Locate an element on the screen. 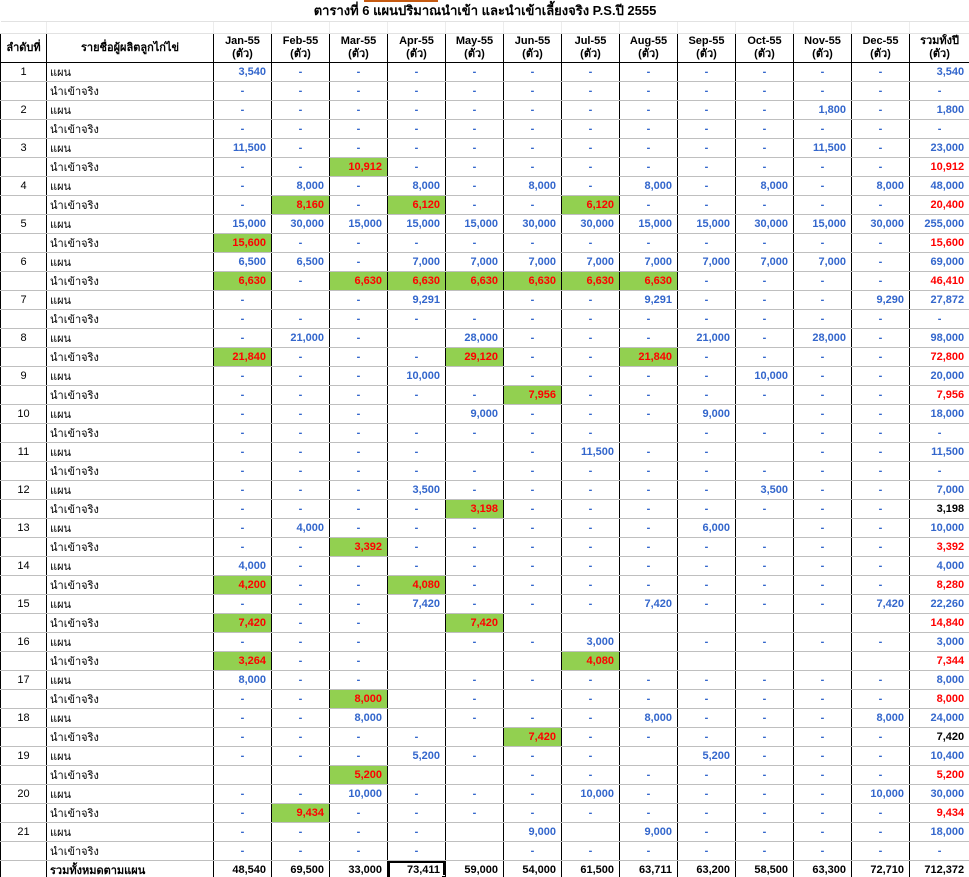 Image resolution: width=969 pixels, height=877 pixels. summary-cell: 33,000 is located at coordinates (358, 868).